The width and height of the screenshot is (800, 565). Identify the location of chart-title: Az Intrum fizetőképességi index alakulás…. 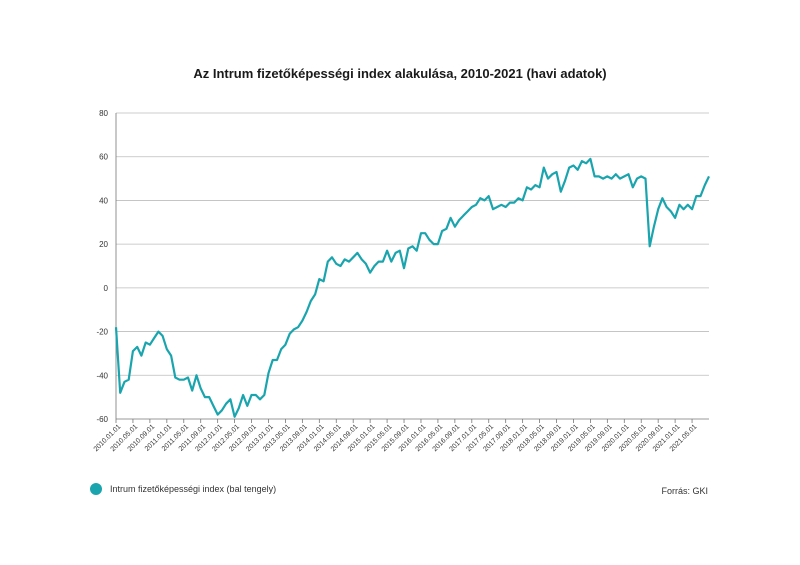
(400, 73).